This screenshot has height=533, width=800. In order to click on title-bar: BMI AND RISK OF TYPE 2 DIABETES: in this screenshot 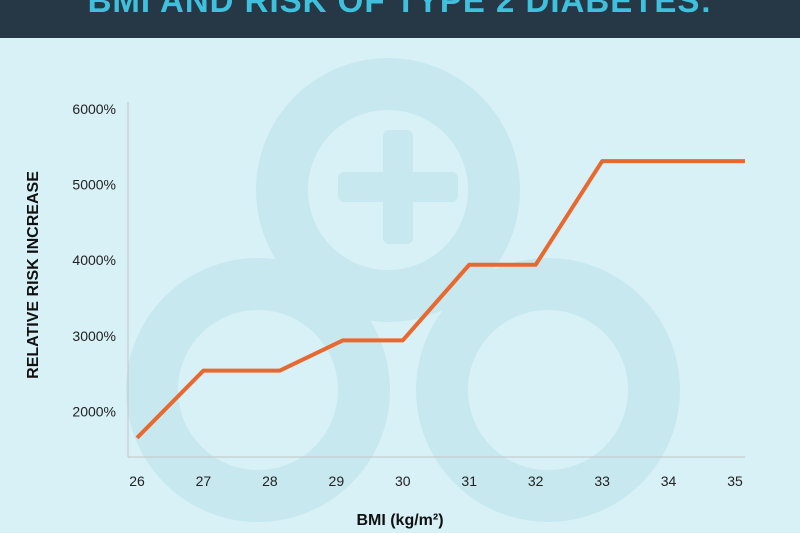, I will do `click(400, 19)`.